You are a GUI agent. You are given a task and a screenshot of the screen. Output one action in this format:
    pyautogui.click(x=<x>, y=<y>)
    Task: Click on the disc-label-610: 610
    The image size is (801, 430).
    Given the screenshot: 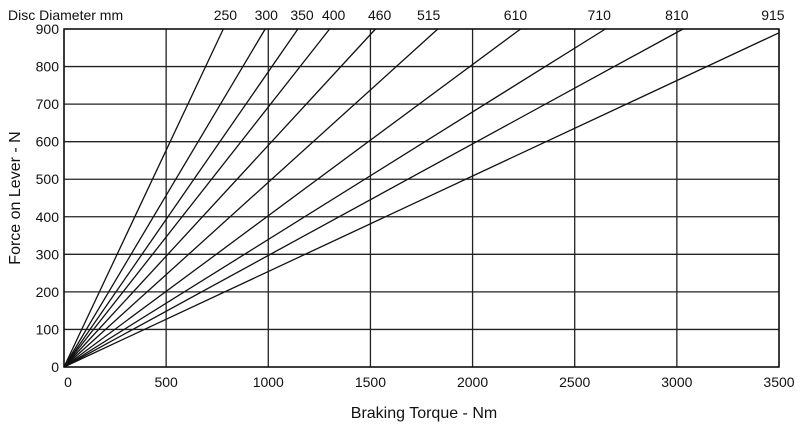 What is the action you would take?
    pyautogui.click(x=516, y=15)
    